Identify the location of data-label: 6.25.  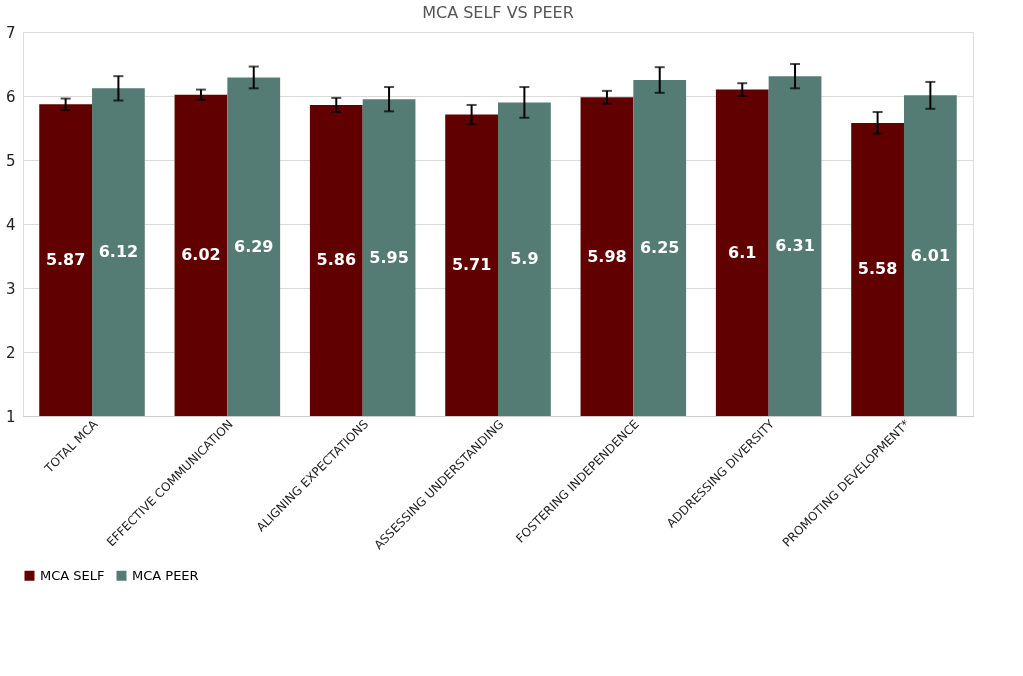
(659, 247).